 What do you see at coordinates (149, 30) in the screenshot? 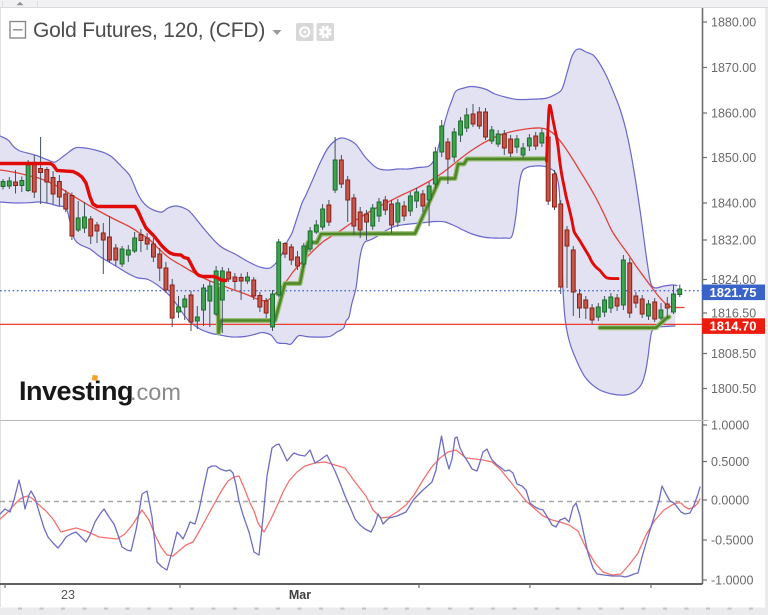
I see `svg-text: Gold Futures, 120, (CFD)` at bounding box center [149, 30].